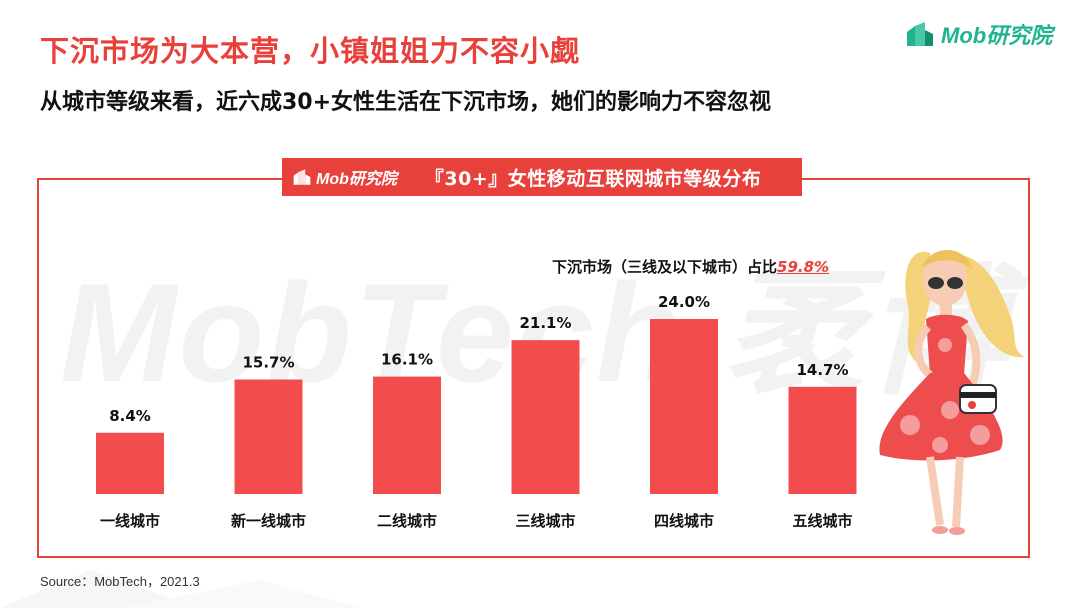 The height and width of the screenshot is (608, 1080). Describe the element at coordinates (822, 521) in the screenshot. I see `category-label-5: 五线城市` at that location.